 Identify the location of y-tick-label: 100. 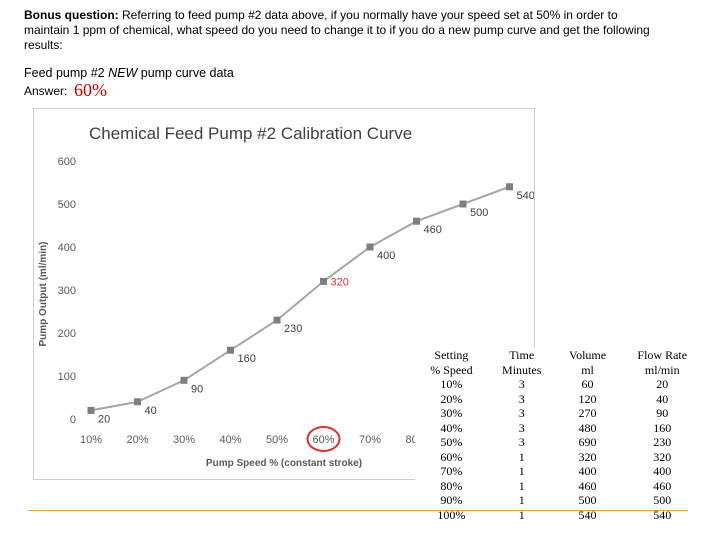
(67, 377).